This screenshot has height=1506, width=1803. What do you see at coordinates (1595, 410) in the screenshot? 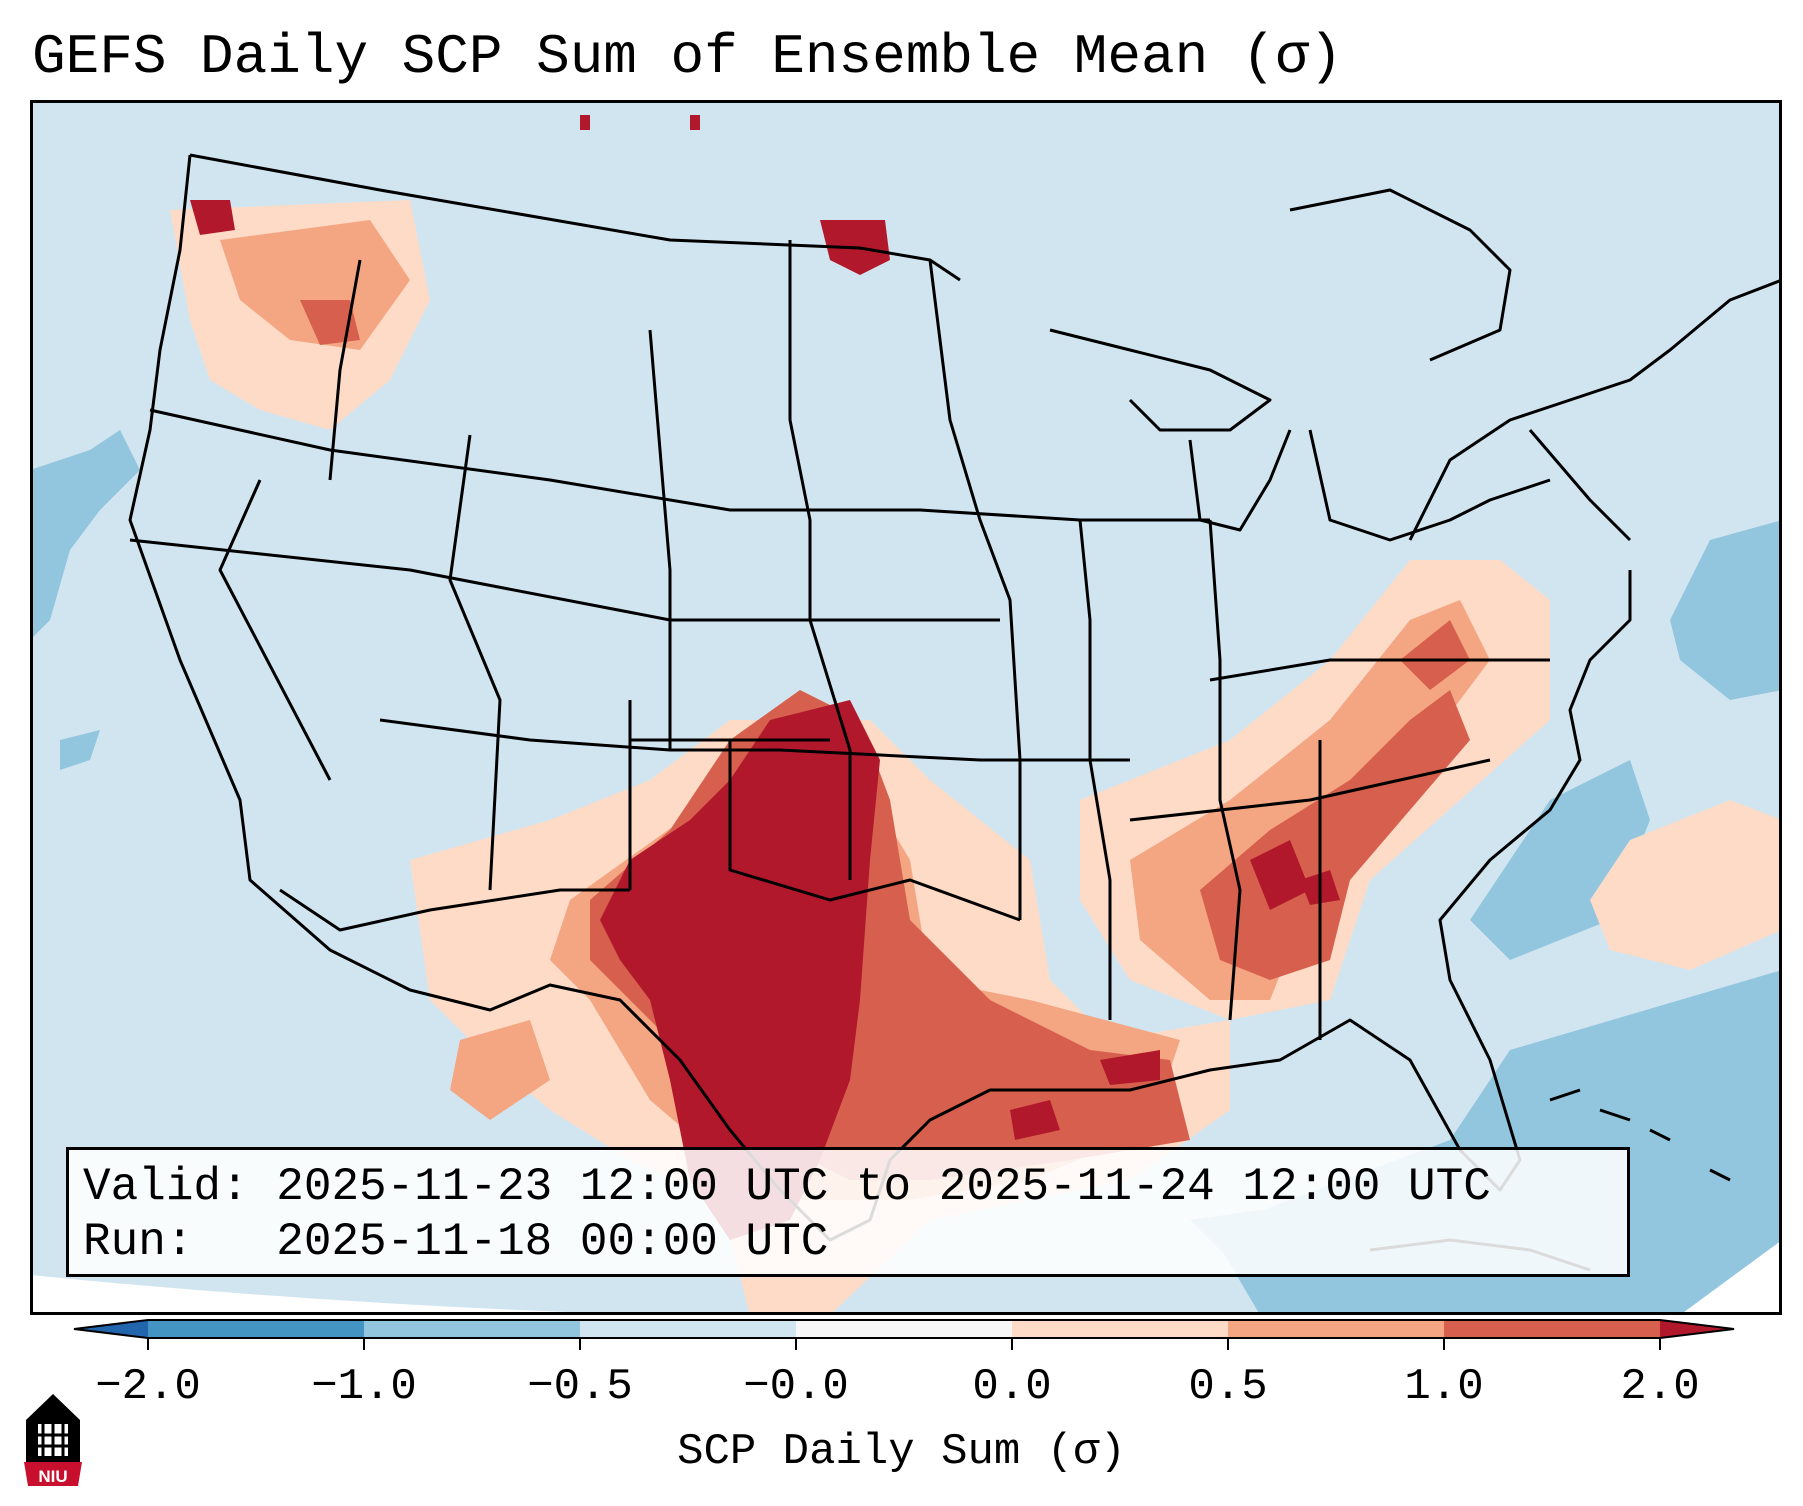
I see `northeast-lines` at bounding box center [1595, 410].